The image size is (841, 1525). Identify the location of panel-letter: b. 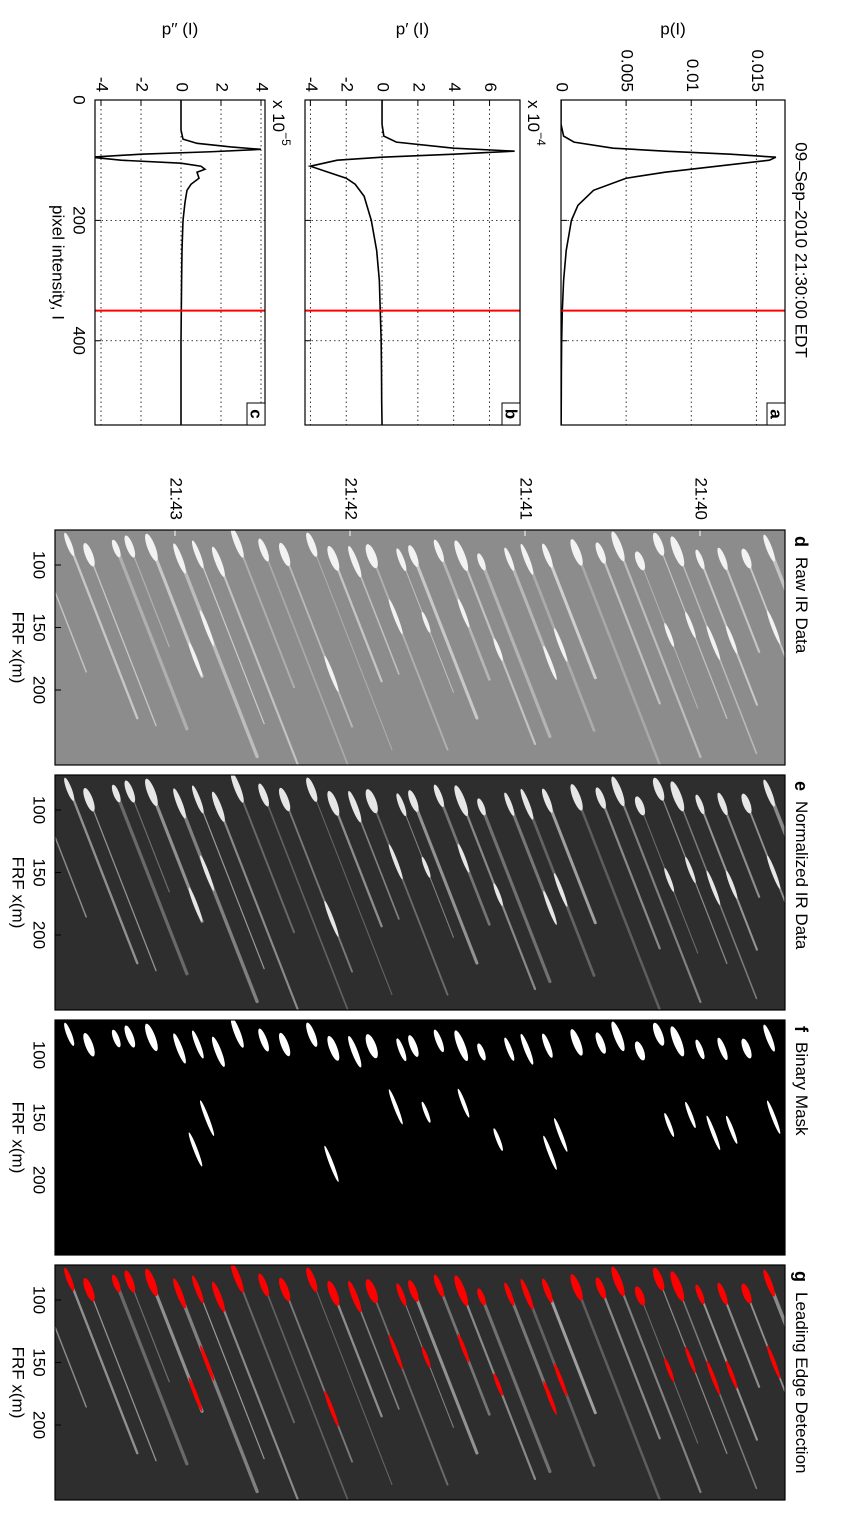
(511, 414).